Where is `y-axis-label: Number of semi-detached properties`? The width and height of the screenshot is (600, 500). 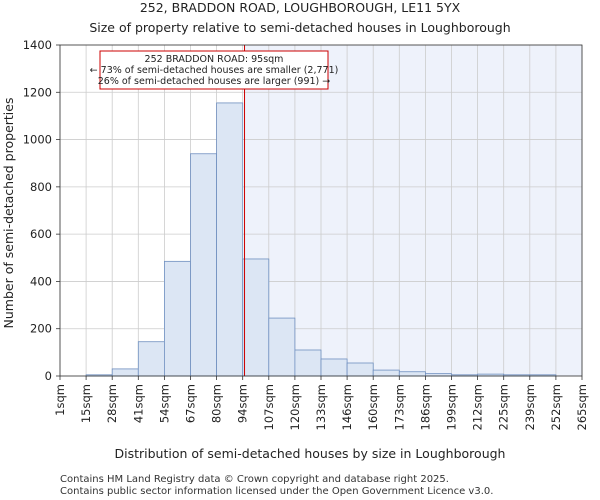
y-axis-label: Number of semi-detached properties is located at coordinates (8, 213).